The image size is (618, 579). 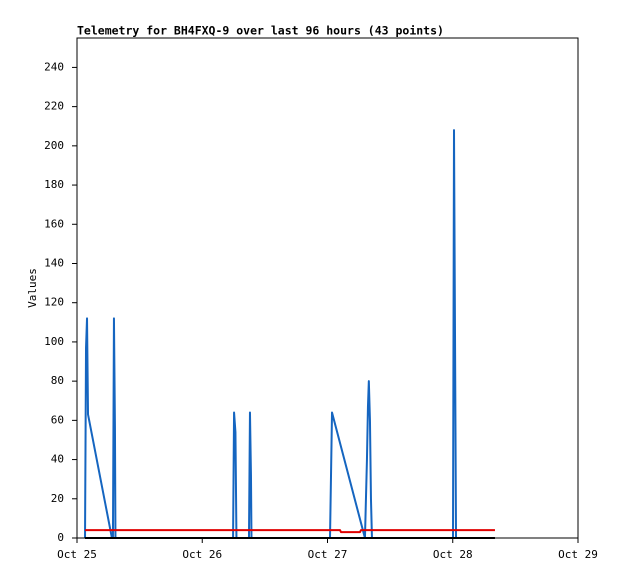 What do you see at coordinates (202, 554) in the screenshot?
I see `x-tick-label: Oct 26` at bounding box center [202, 554].